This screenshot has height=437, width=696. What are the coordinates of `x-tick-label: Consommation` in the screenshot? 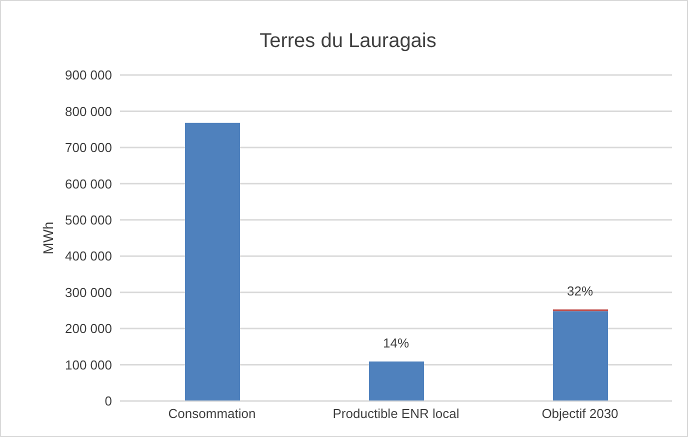 It's located at (212, 414).